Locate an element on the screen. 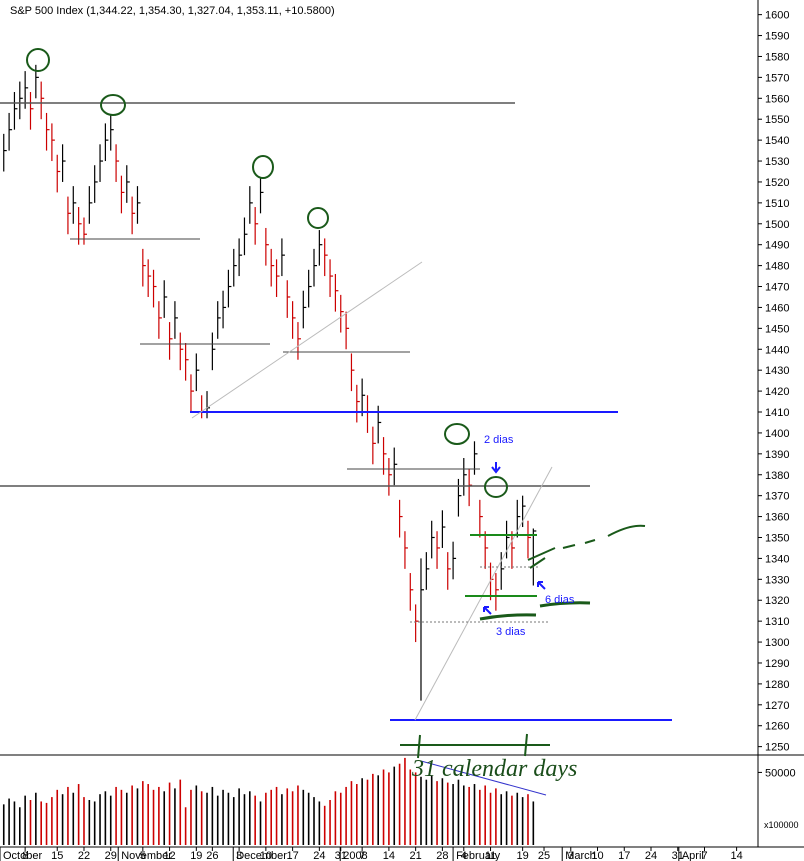  x-tick-label: 4 is located at coordinates (464, 855).